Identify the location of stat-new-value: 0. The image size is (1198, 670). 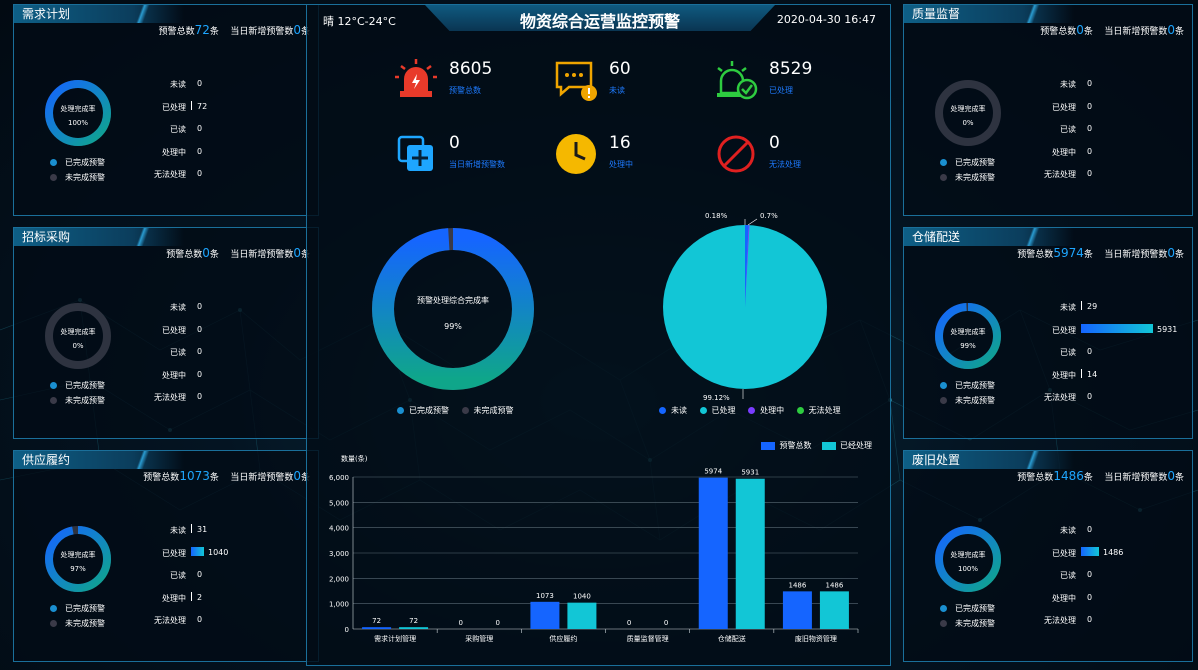
(454, 143).